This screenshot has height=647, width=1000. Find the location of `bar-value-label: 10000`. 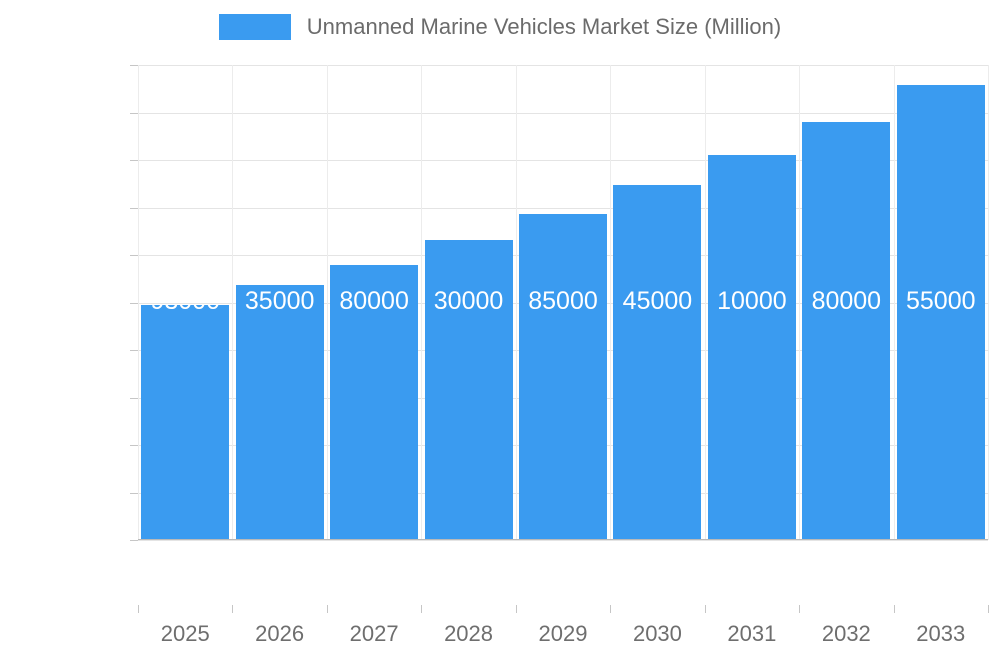

bar-value-label: 10000 is located at coordinates (752, 301).